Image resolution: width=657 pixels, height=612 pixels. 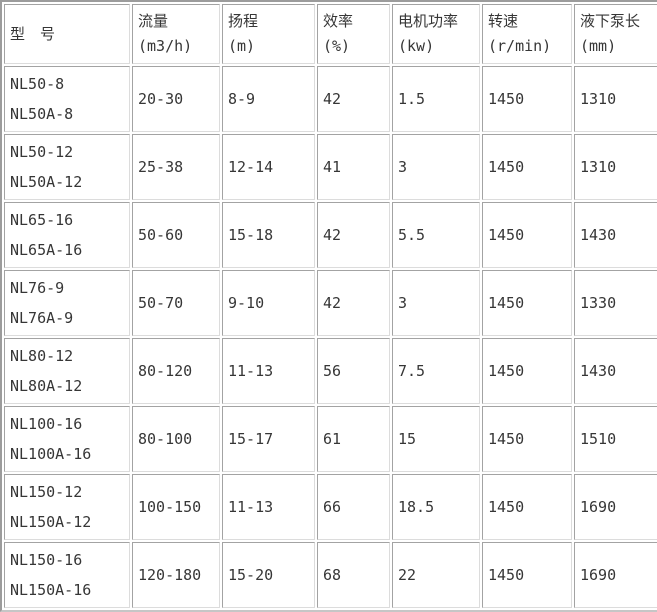 I want to click on table-row: NL80-12 NL80A-12 80-120 11-13 56 7.5 1450 1430, so click(x=330, y=371).